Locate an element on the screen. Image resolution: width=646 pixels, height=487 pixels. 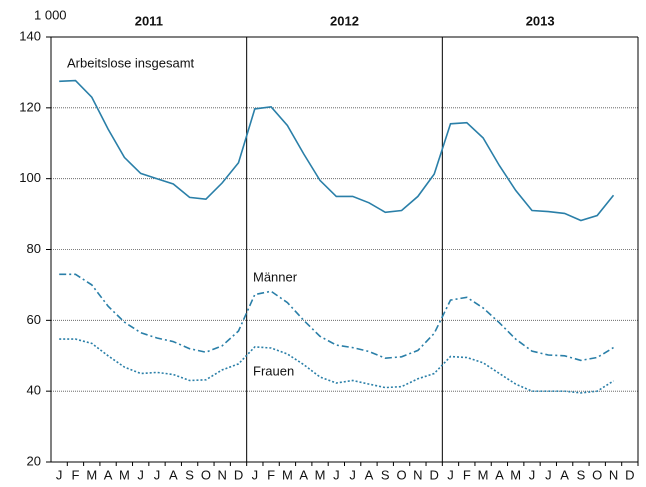
series-label: Männer is located at coordinates (275, 276).